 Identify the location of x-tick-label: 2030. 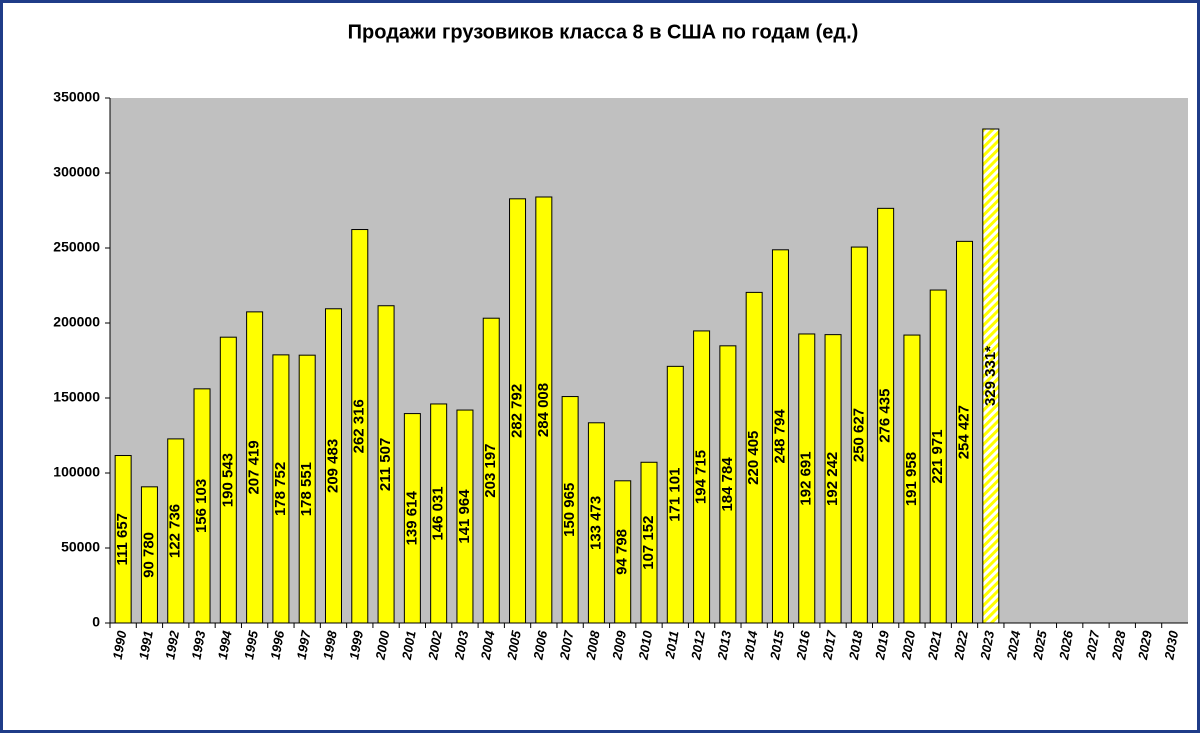
(1171, 645).